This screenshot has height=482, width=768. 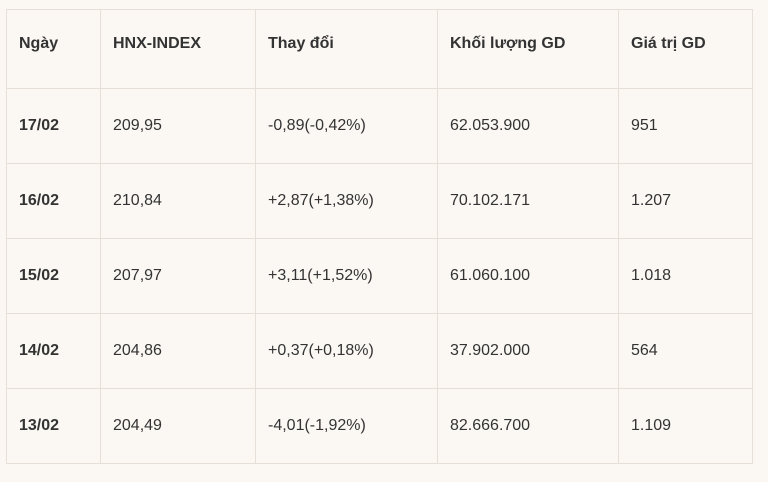 I want to click on date-cell: 15/02, so click(x=53, y=276).